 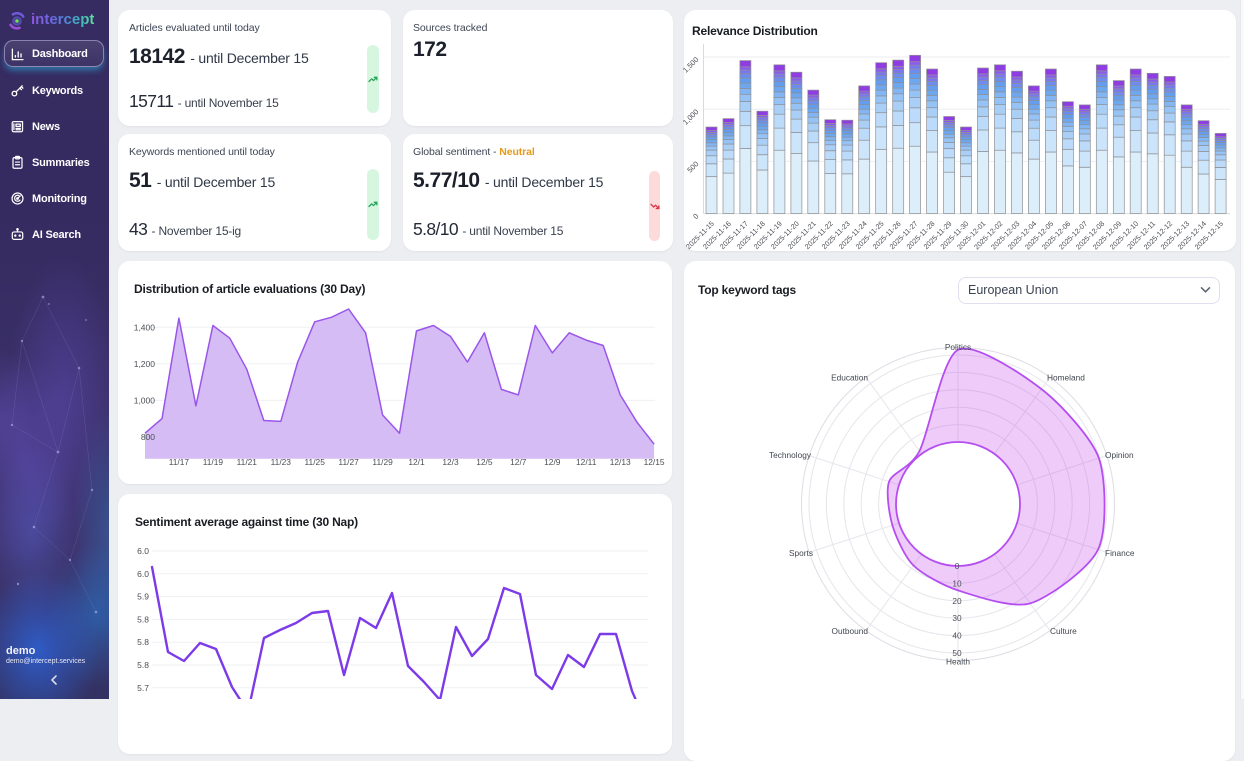 I want to click on svg-text: Finance, so click(x=1120, y=553).